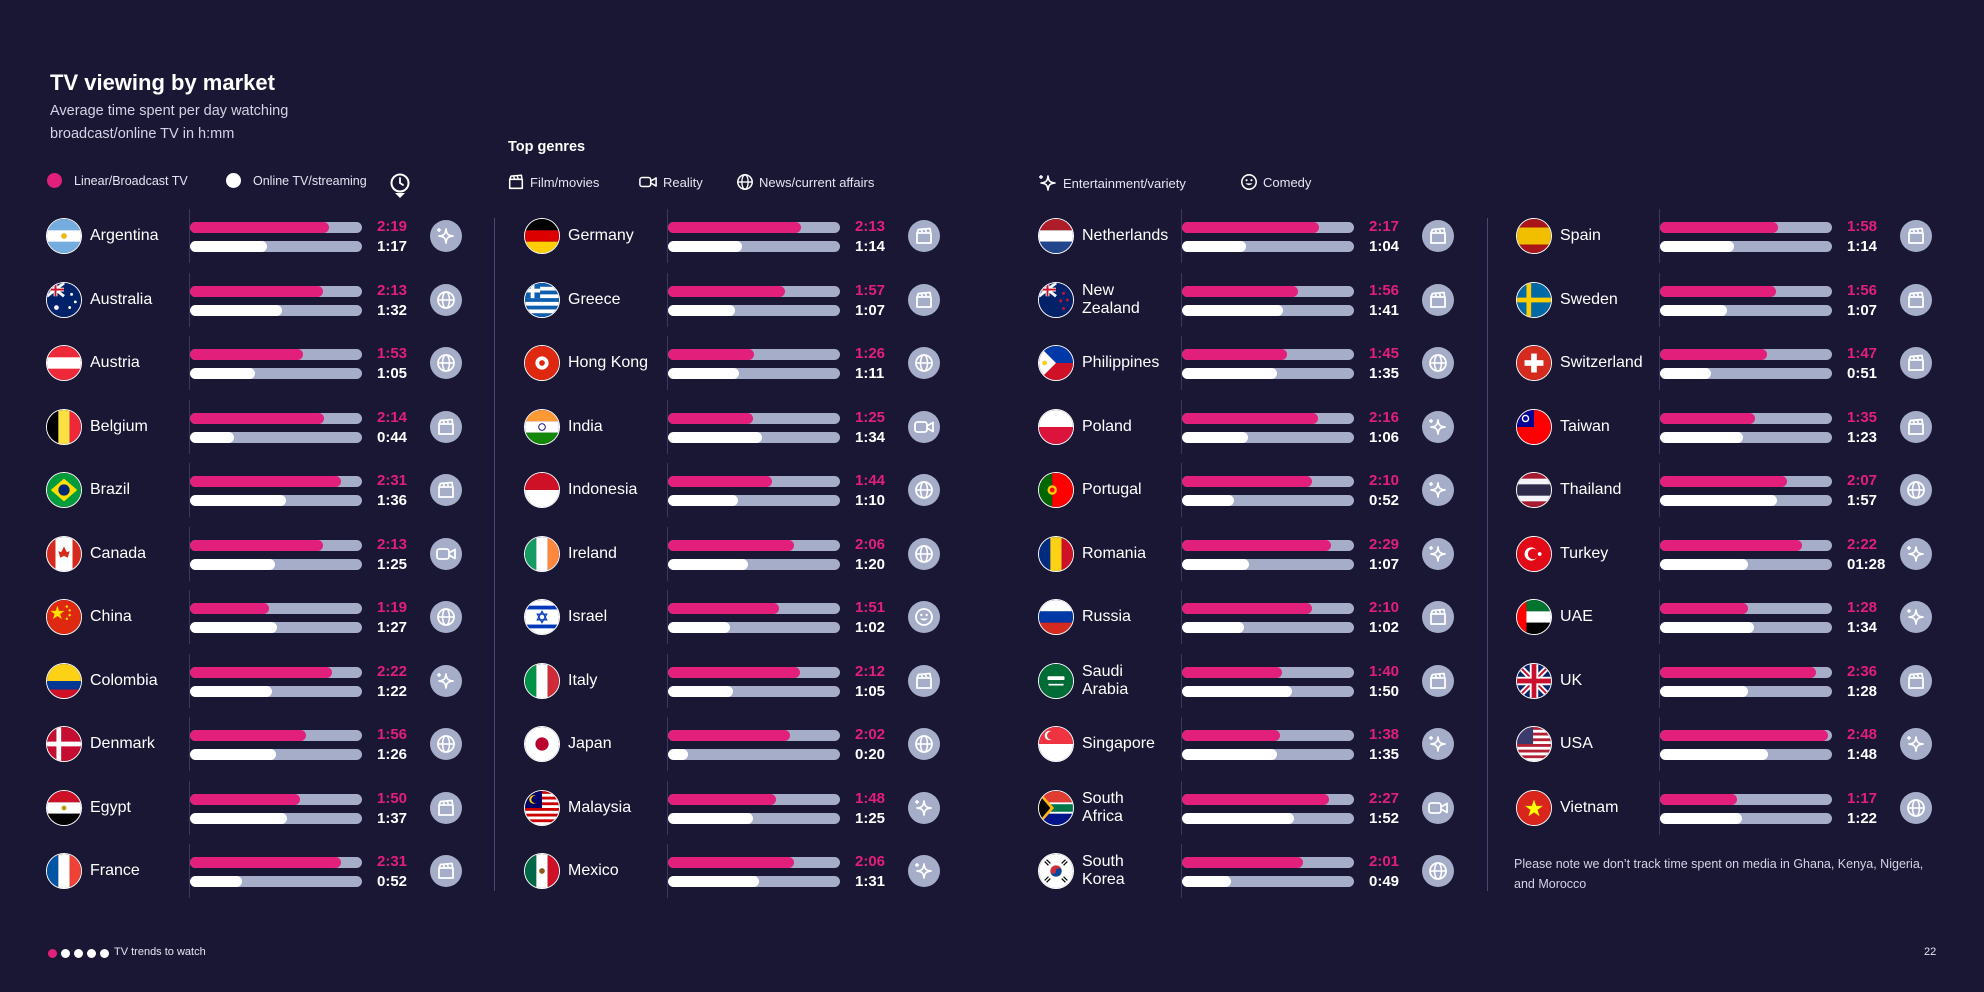 Image resolution: width=1984 pixels, height=992 pixels. I want to click on market-row: South Africa 2:27 1:52, so click(1253, 807).